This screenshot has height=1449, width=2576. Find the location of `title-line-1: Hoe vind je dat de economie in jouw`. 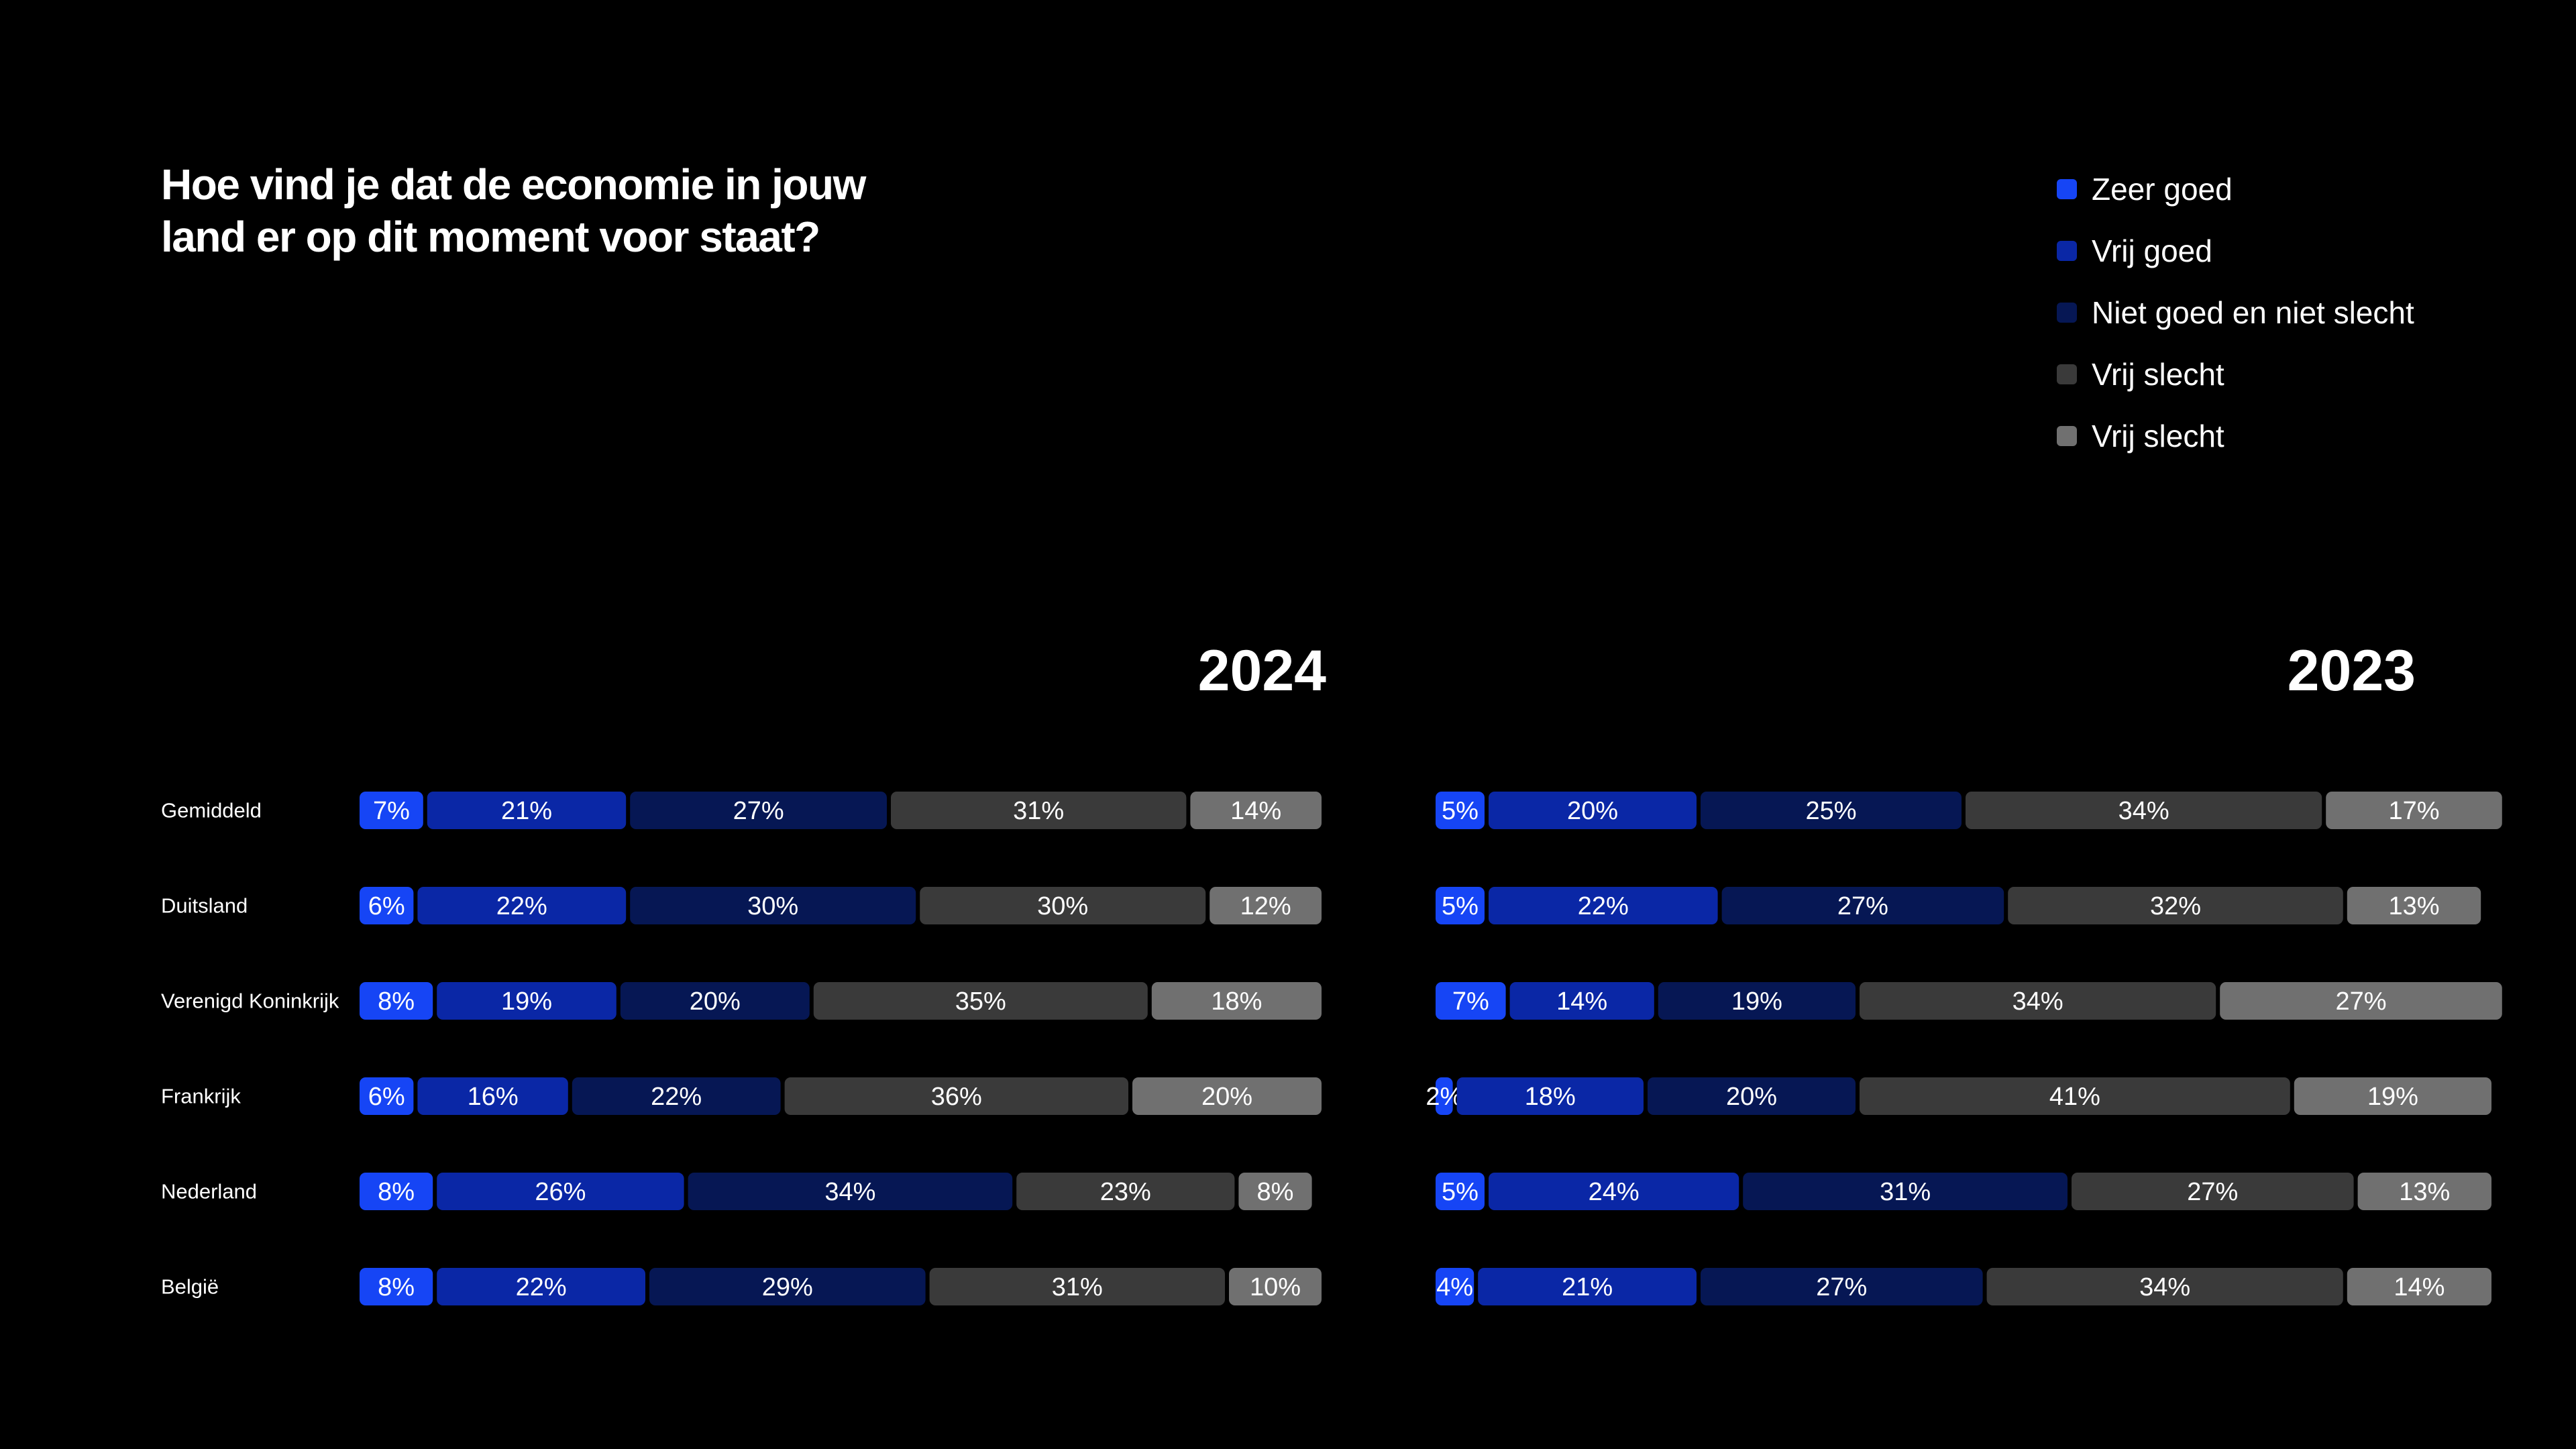

title-line-1: Hoe vind je dat de economie in jouw is located at coordinates (513, 184).